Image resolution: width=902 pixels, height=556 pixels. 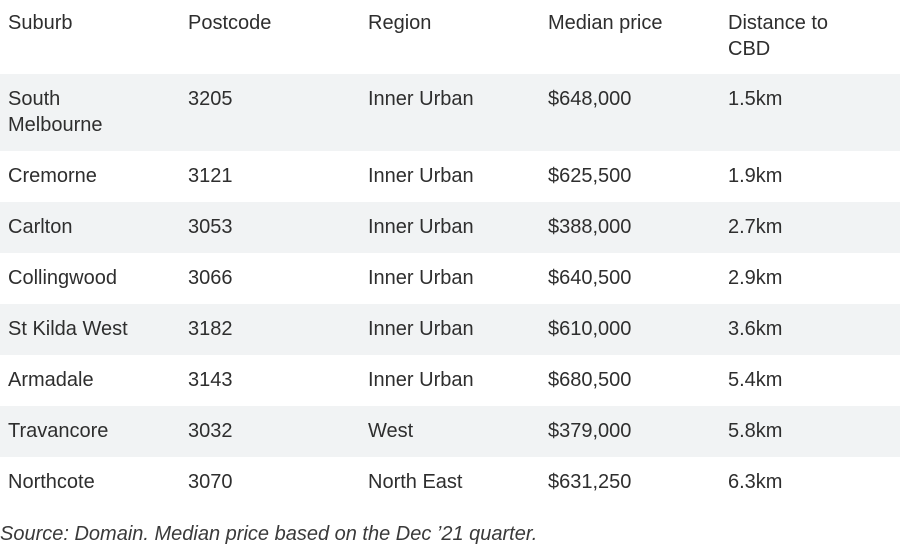 I want to click on cell-distance: 6.3km, so click(x=755, y=482).